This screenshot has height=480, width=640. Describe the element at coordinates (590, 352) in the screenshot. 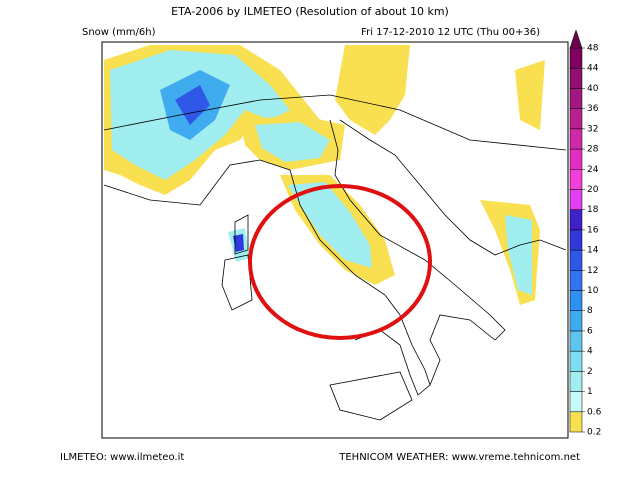

I see `colorbar-label: 4` at that location.